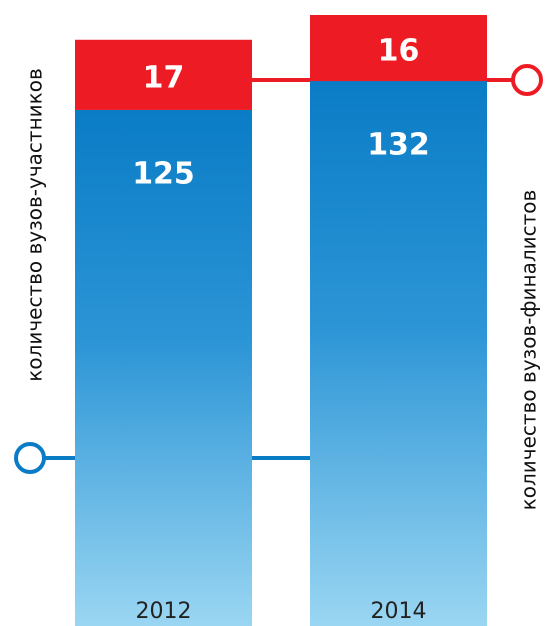 This screenshot has width=551, height=626. What do you see at coordinates (529, 350) in the screenshot?
I see `legend-label: количество вузов-финалистов` at bounding box center [529, 350].